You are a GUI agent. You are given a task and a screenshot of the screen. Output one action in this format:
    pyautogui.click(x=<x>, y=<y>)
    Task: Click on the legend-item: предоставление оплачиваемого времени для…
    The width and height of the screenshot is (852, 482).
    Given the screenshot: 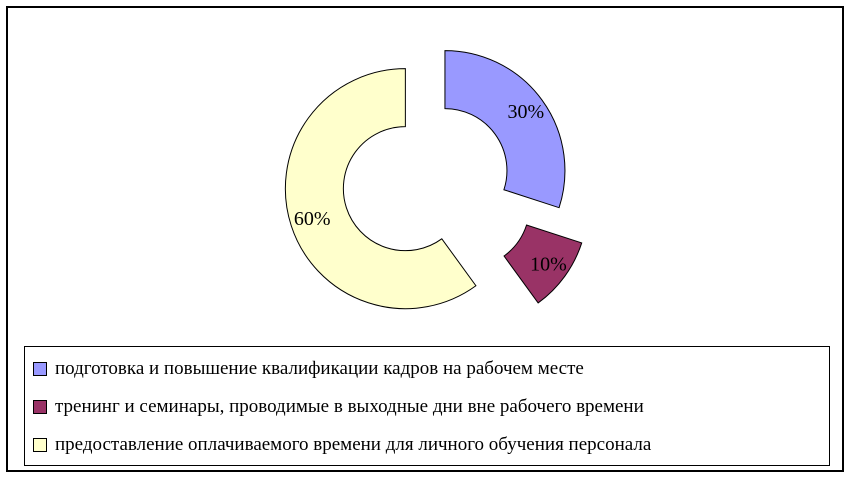 What is the action you would take?
    pyautogui.click(x=342, y=445)
    